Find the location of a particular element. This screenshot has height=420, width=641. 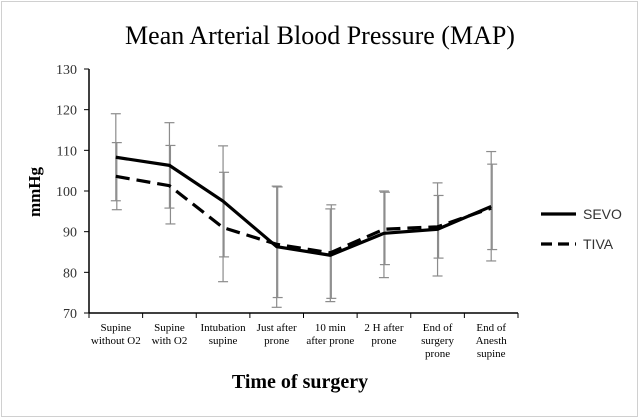

x-tick-label: Supine without O2 is located at coordinates (116, 334).